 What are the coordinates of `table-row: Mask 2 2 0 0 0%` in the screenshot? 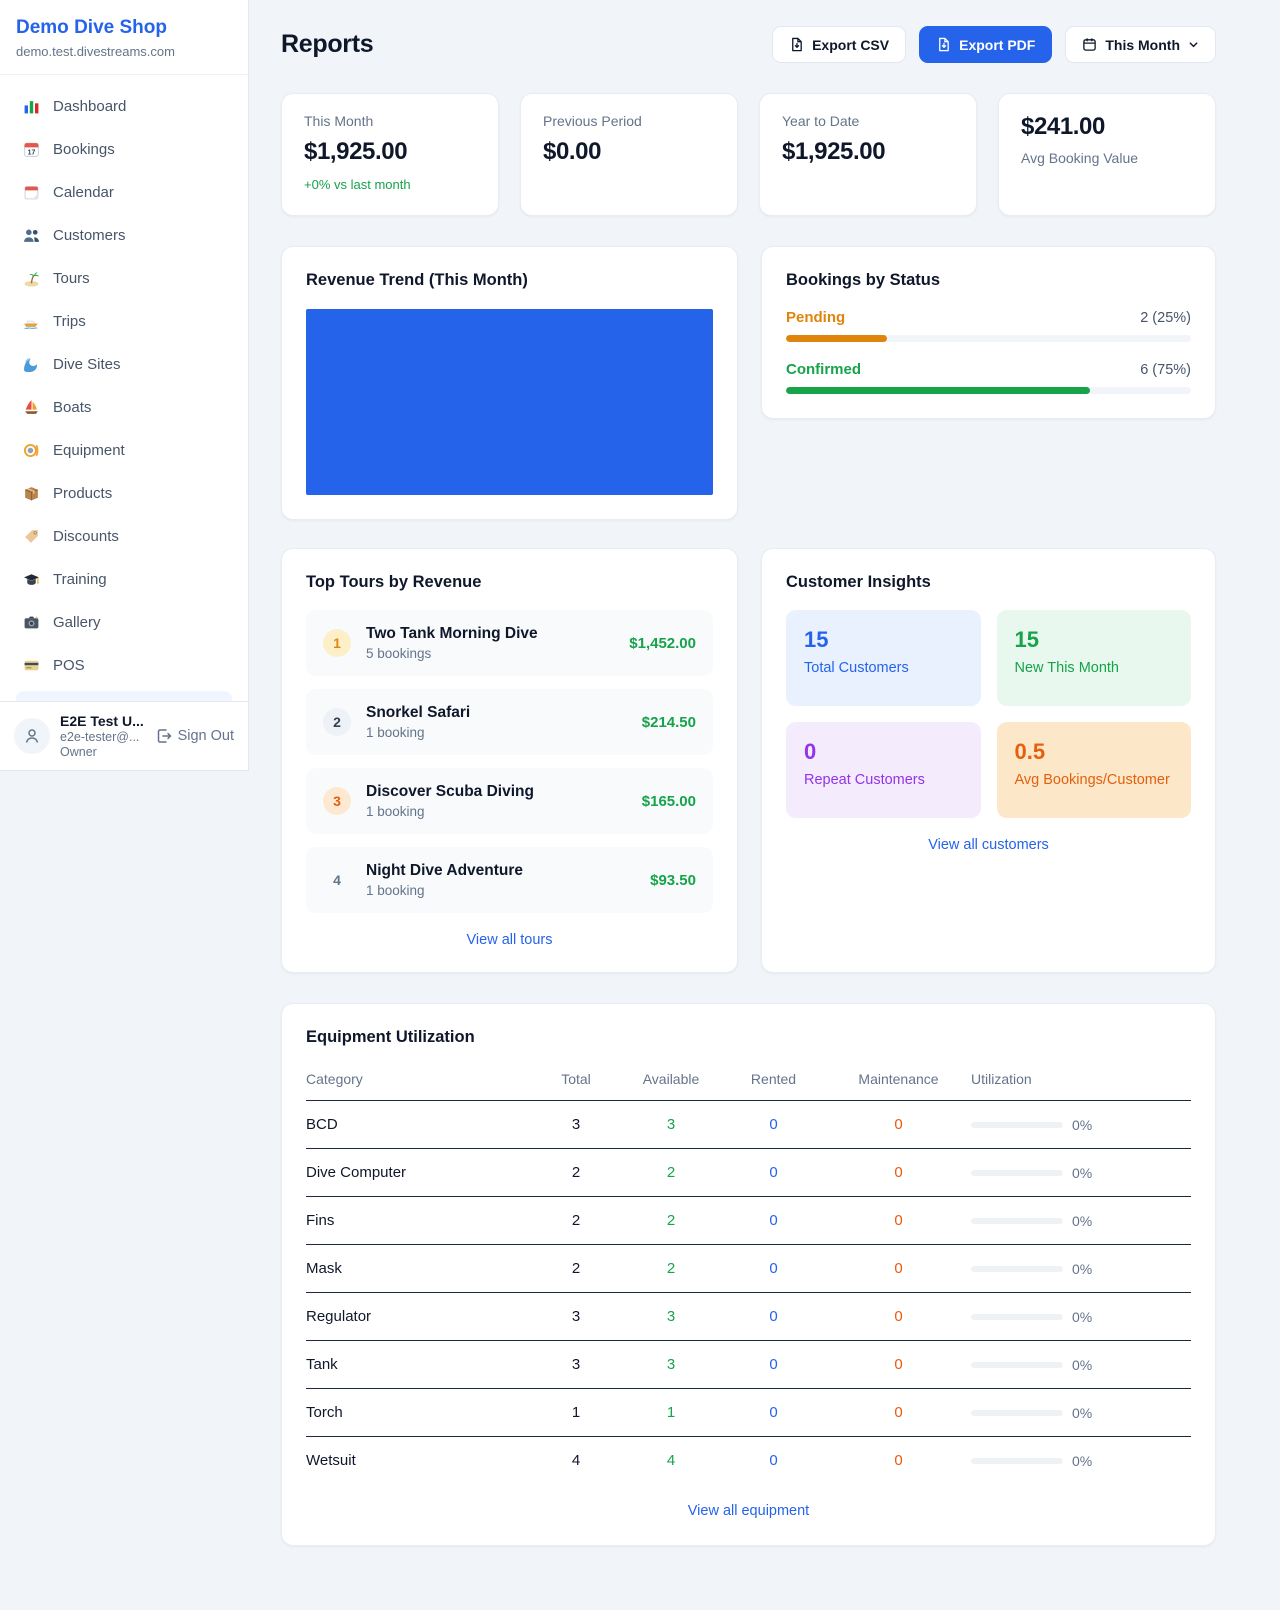 It's located at (748, 1268).